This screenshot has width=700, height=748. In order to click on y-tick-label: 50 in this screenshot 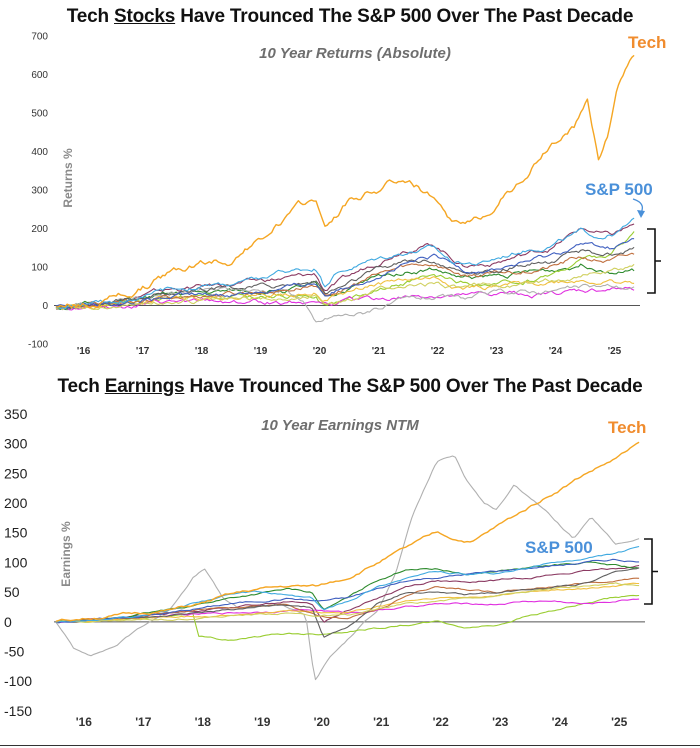, I will do `click(12, 592)`.